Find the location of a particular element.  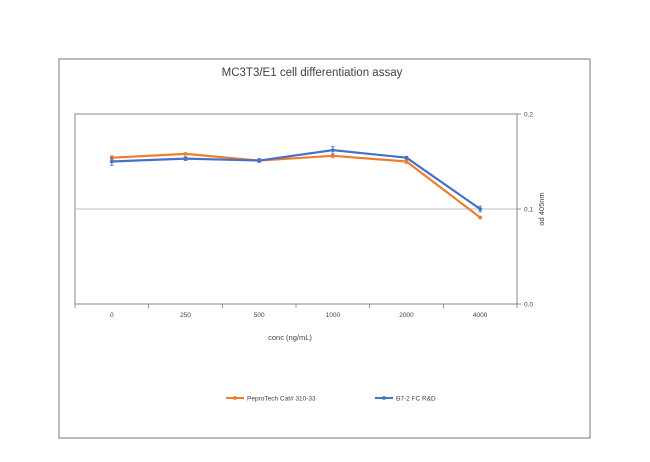

x-tick-label: 0 is located at coordinates (112, 315).